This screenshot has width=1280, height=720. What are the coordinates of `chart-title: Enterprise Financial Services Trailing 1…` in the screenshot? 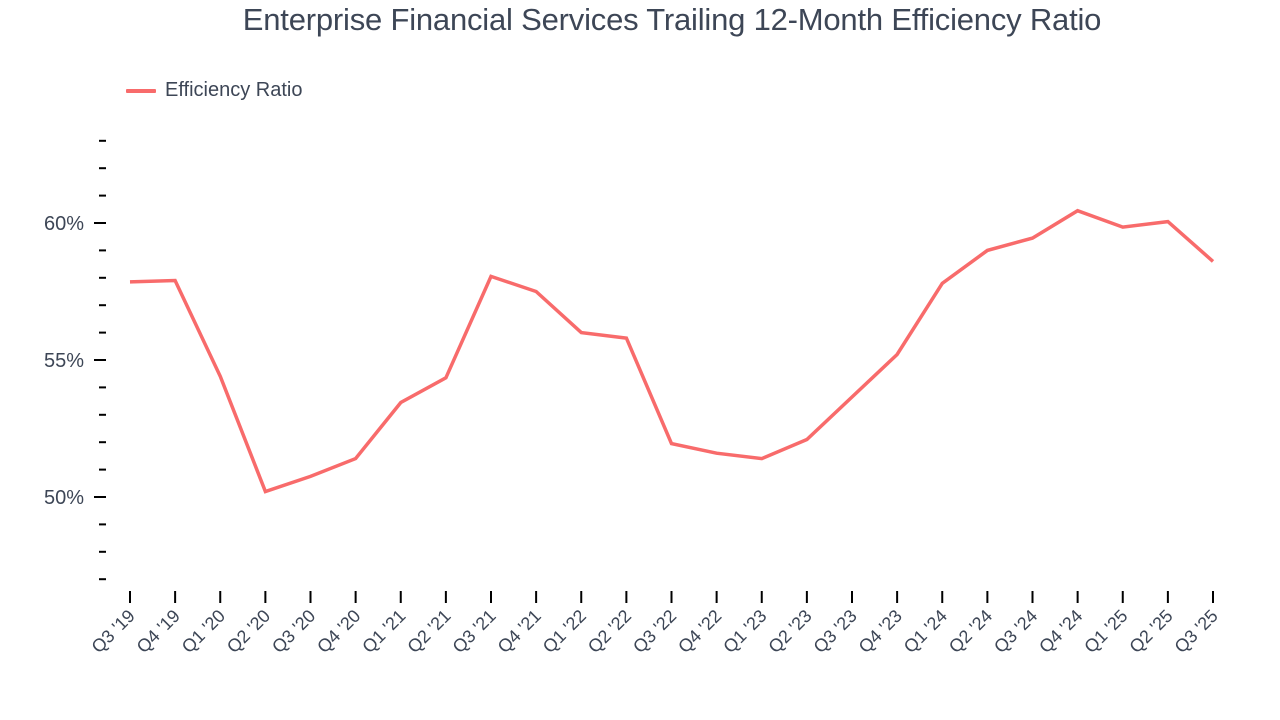 It's located at (672, 19).